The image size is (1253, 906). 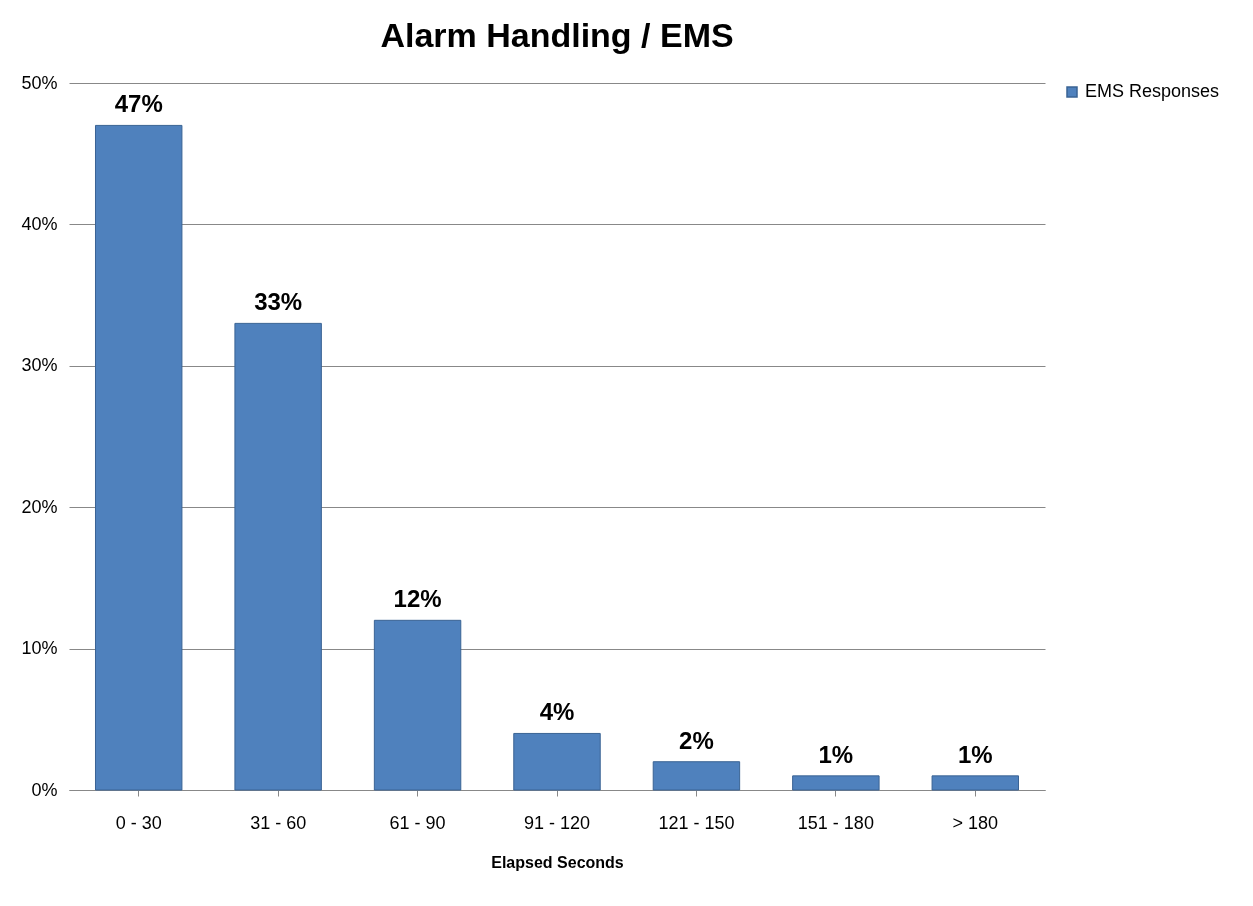 I want to click on x-tick-label: 151 - 180, so click(x=835, y=822).